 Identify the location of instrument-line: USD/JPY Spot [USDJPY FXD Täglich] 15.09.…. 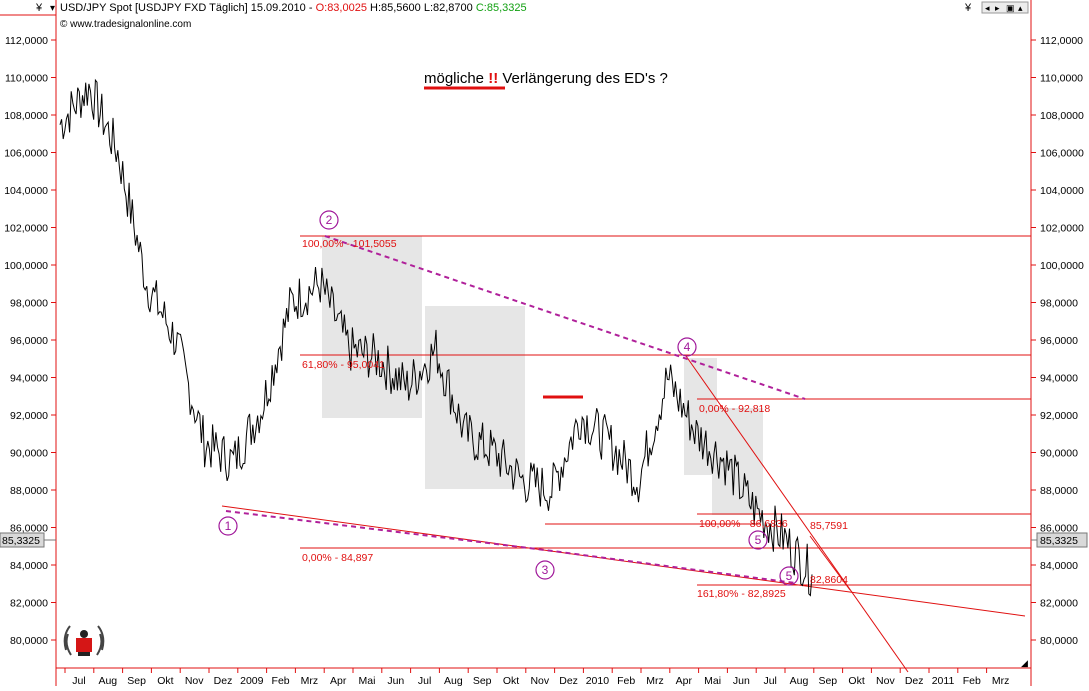
(188, 8).